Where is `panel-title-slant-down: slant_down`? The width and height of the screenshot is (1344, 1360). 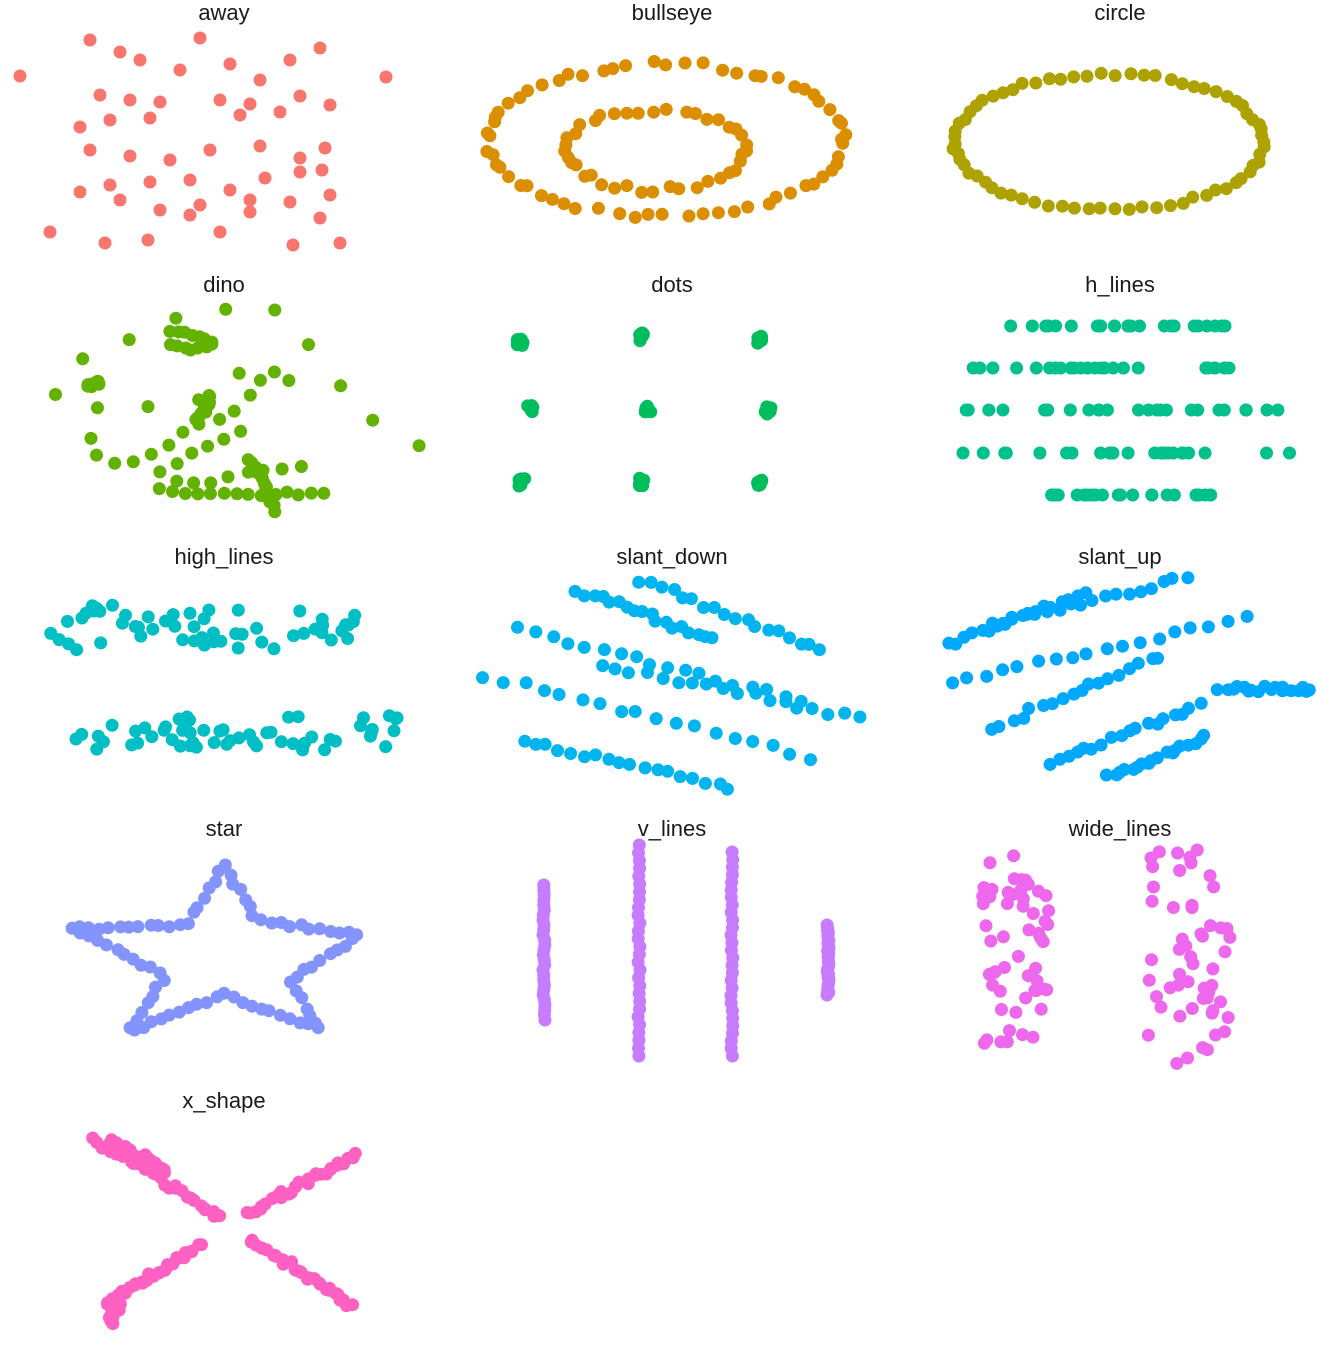 panel-title-slant-down: slant_down is located at coordinates (672, 556).